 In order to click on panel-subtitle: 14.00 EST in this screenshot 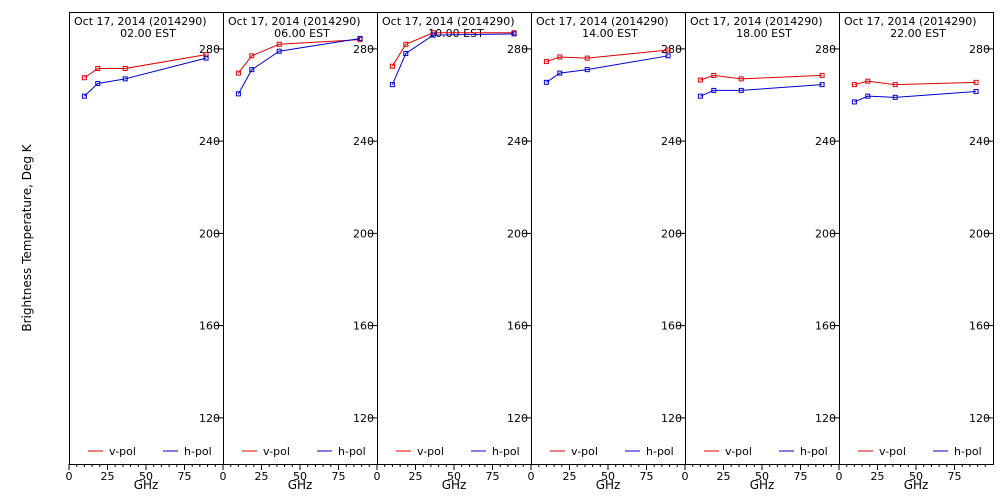, I will do `click(610, 33)`.